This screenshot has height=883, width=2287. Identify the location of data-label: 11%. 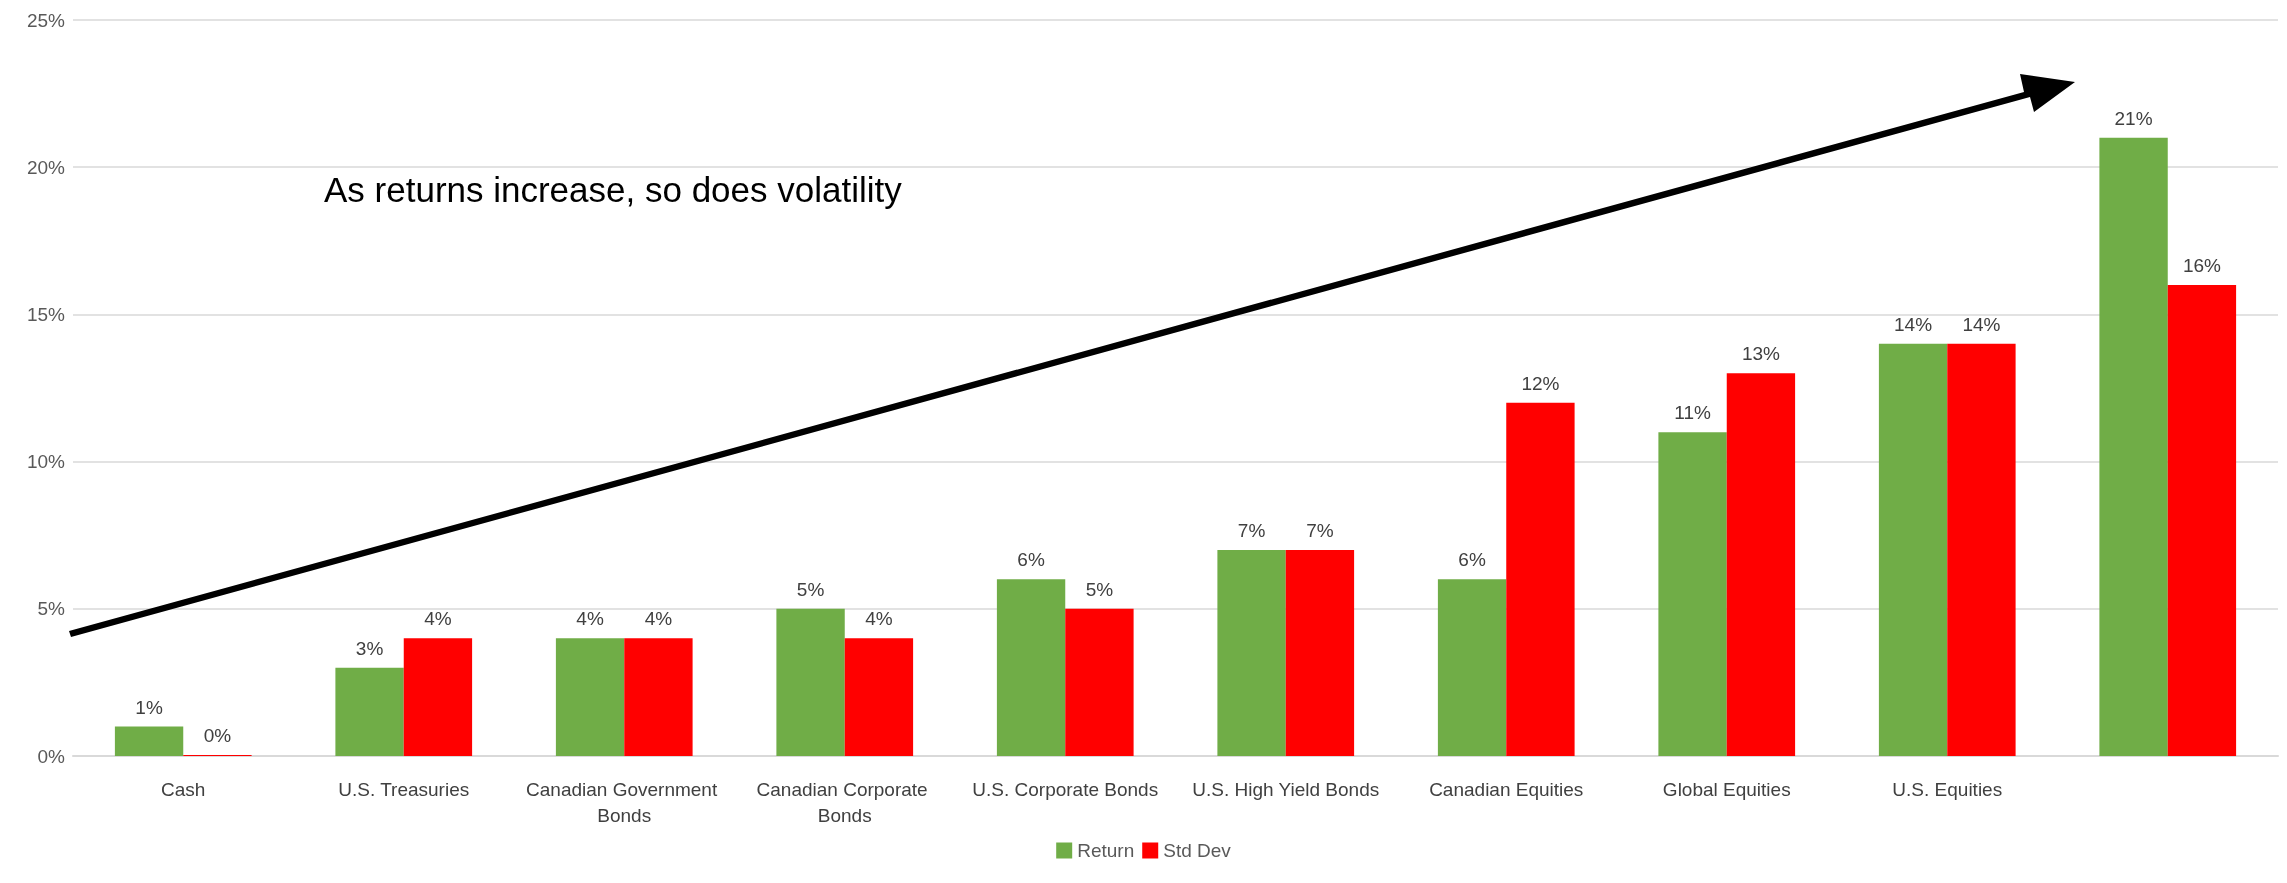
(1692, 413).